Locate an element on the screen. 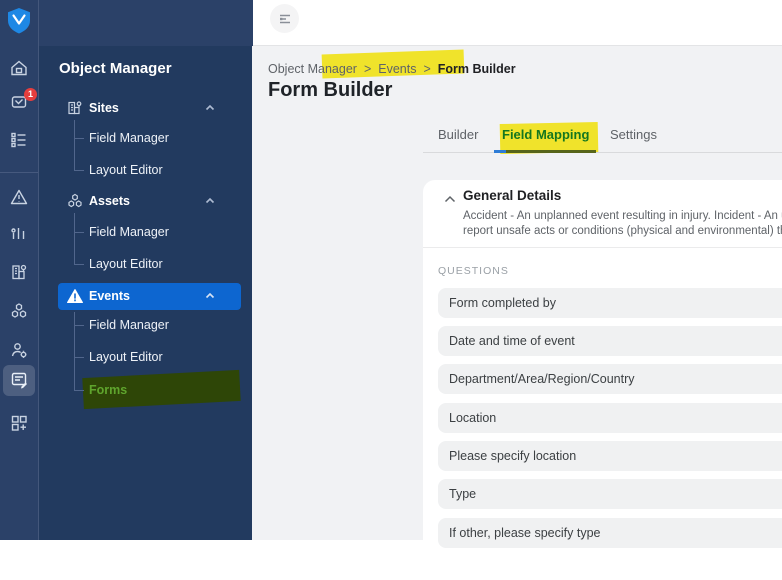  vatix-logo is located at coordinates (19, 21).